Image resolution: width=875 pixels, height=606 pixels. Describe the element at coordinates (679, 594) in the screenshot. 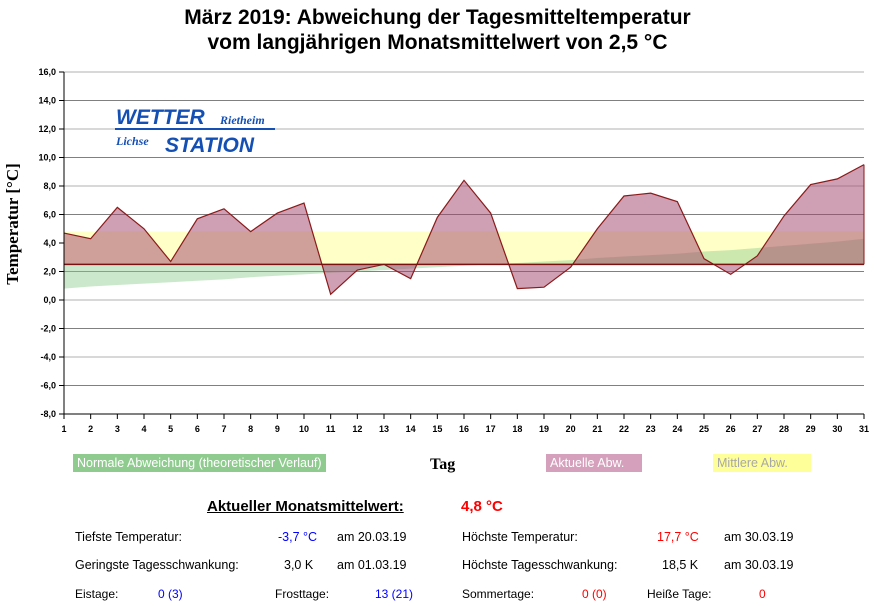

I see `hot-days-label: Heiße Tage:` at that location.